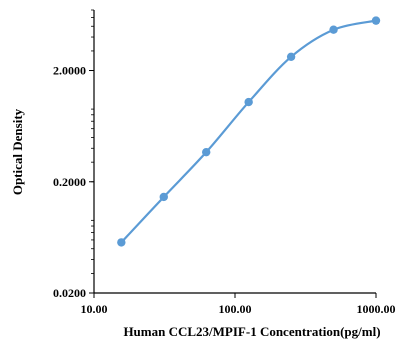 This screenshot has width=410, height=345. I want to click on x-axis-title: Human CCL23/MPIF-1 Concentration(pg/ml), so click(251, 331).